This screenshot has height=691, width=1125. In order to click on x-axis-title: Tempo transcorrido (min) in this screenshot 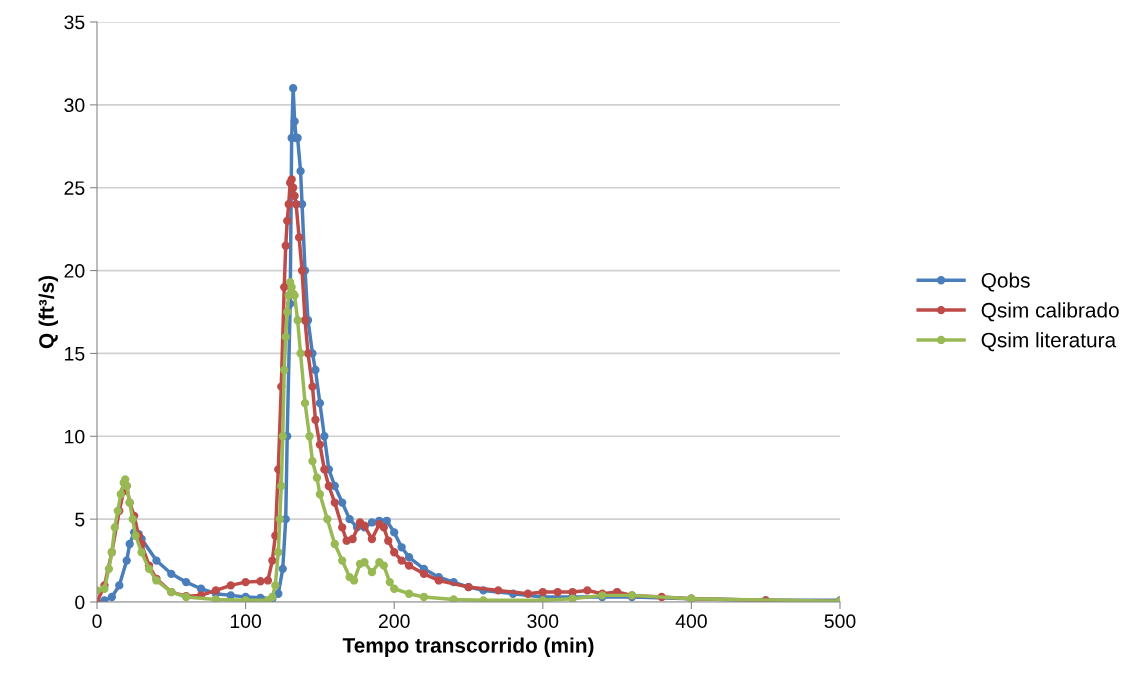, I will do `click(468, 647)`.